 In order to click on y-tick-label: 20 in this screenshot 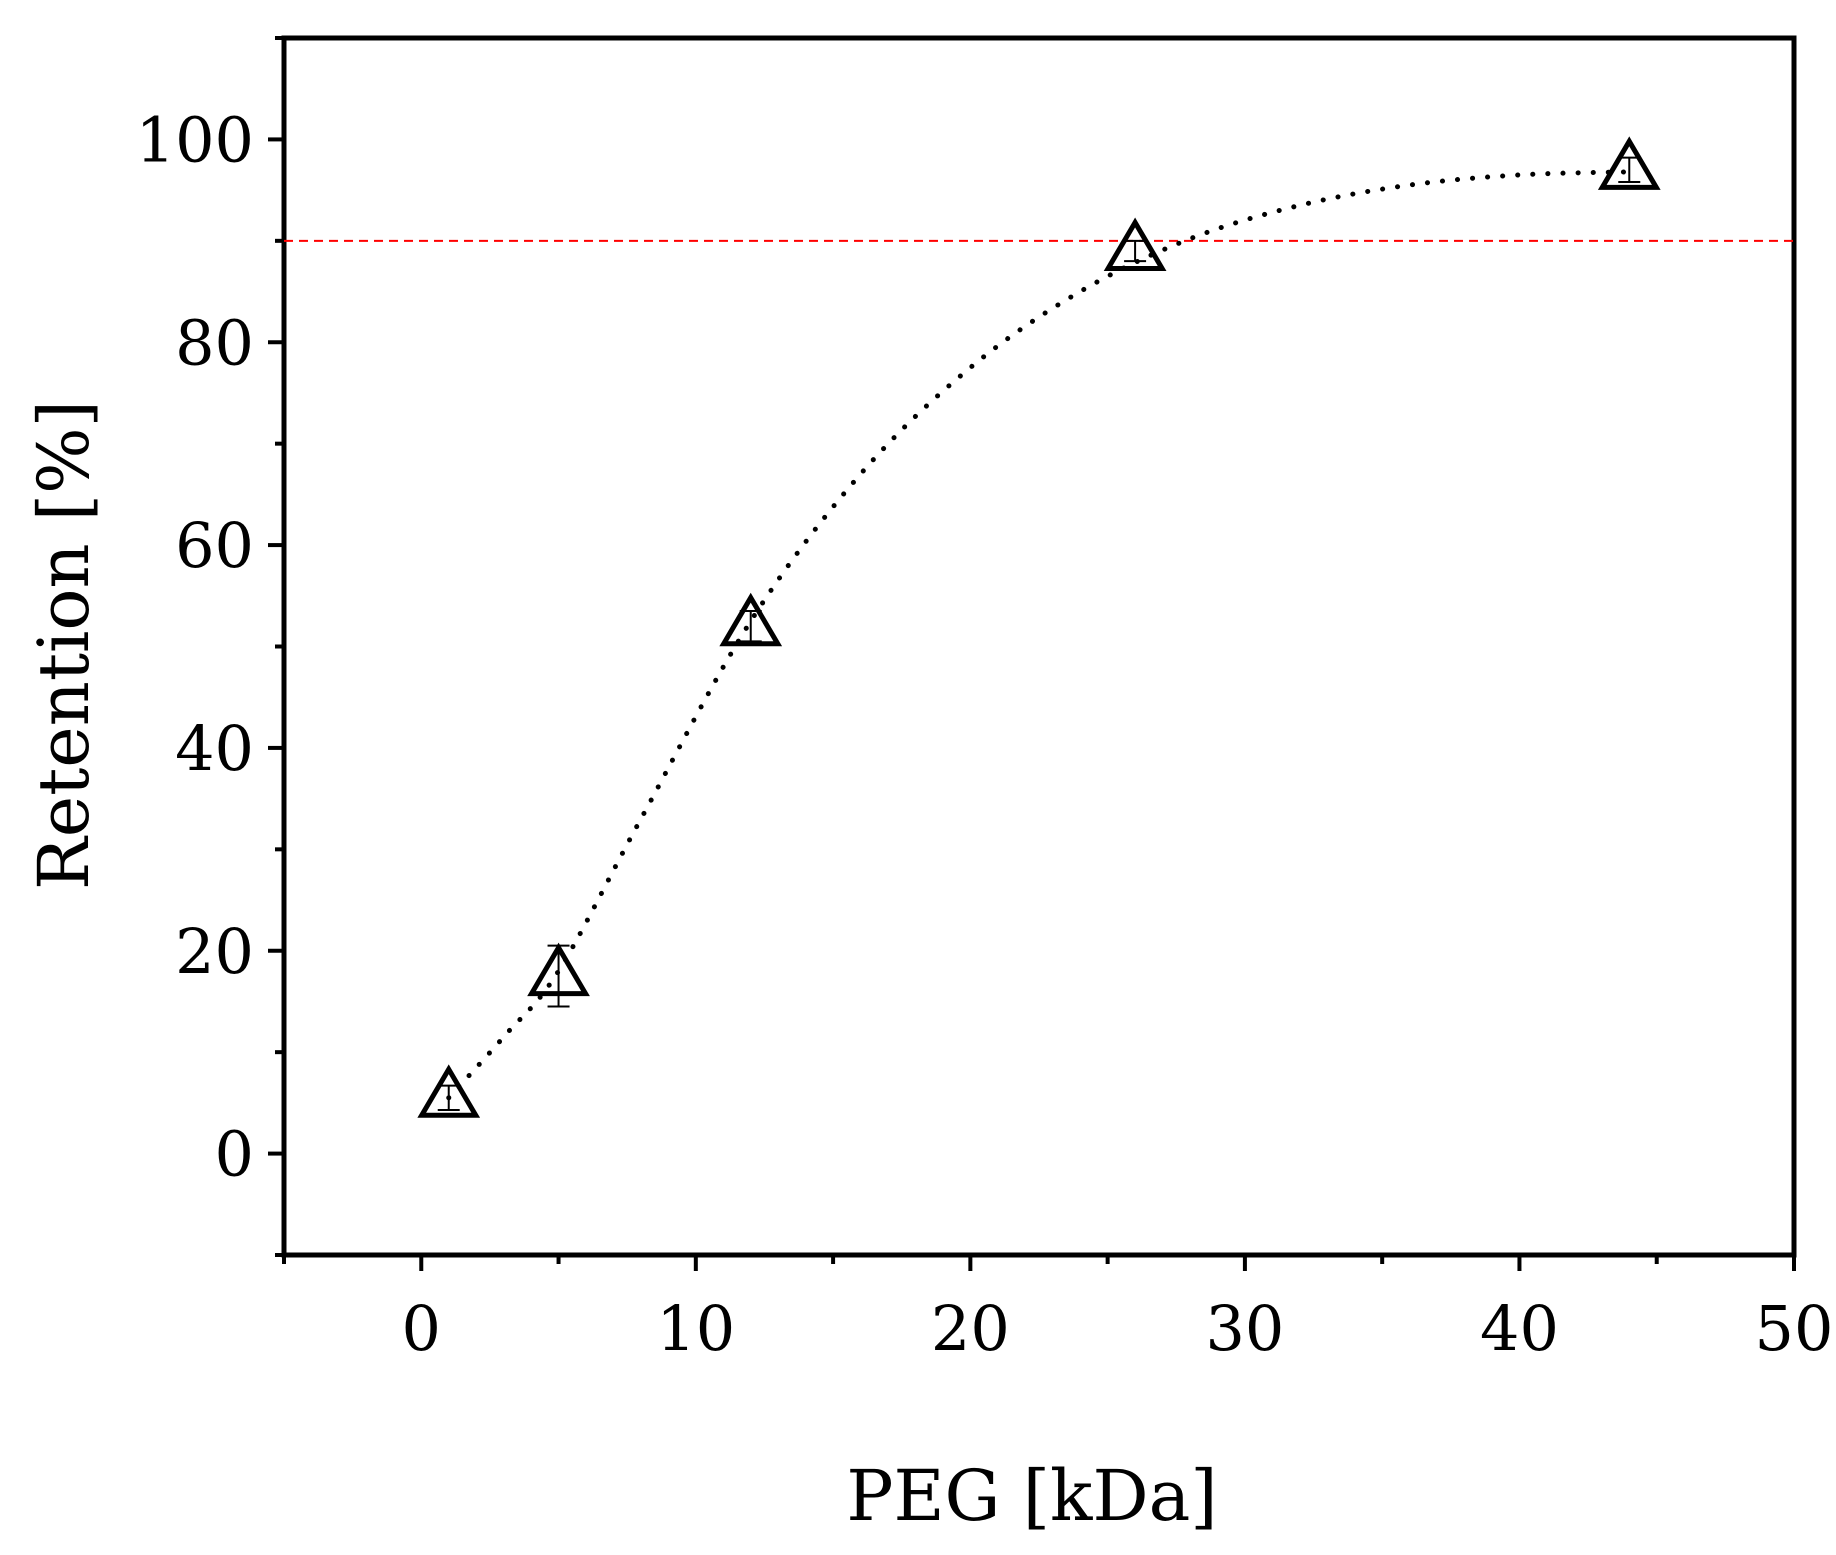, I will do `click(214, 951)`.